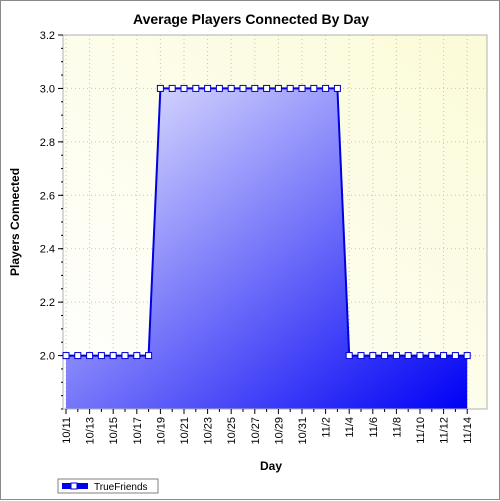 Image resolution: width=500 pixels, height=501 pixels. I want to click on legend-box, so click(108, 486).